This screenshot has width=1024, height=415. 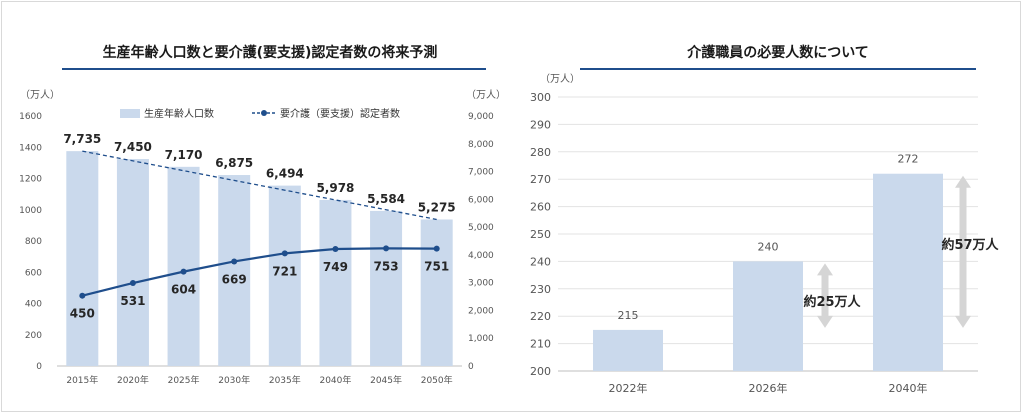 What do you see at coordinates (133, 380) in the screenshot?
I see `x-axis-tick: 2020年` at bounding box center [133, 380].